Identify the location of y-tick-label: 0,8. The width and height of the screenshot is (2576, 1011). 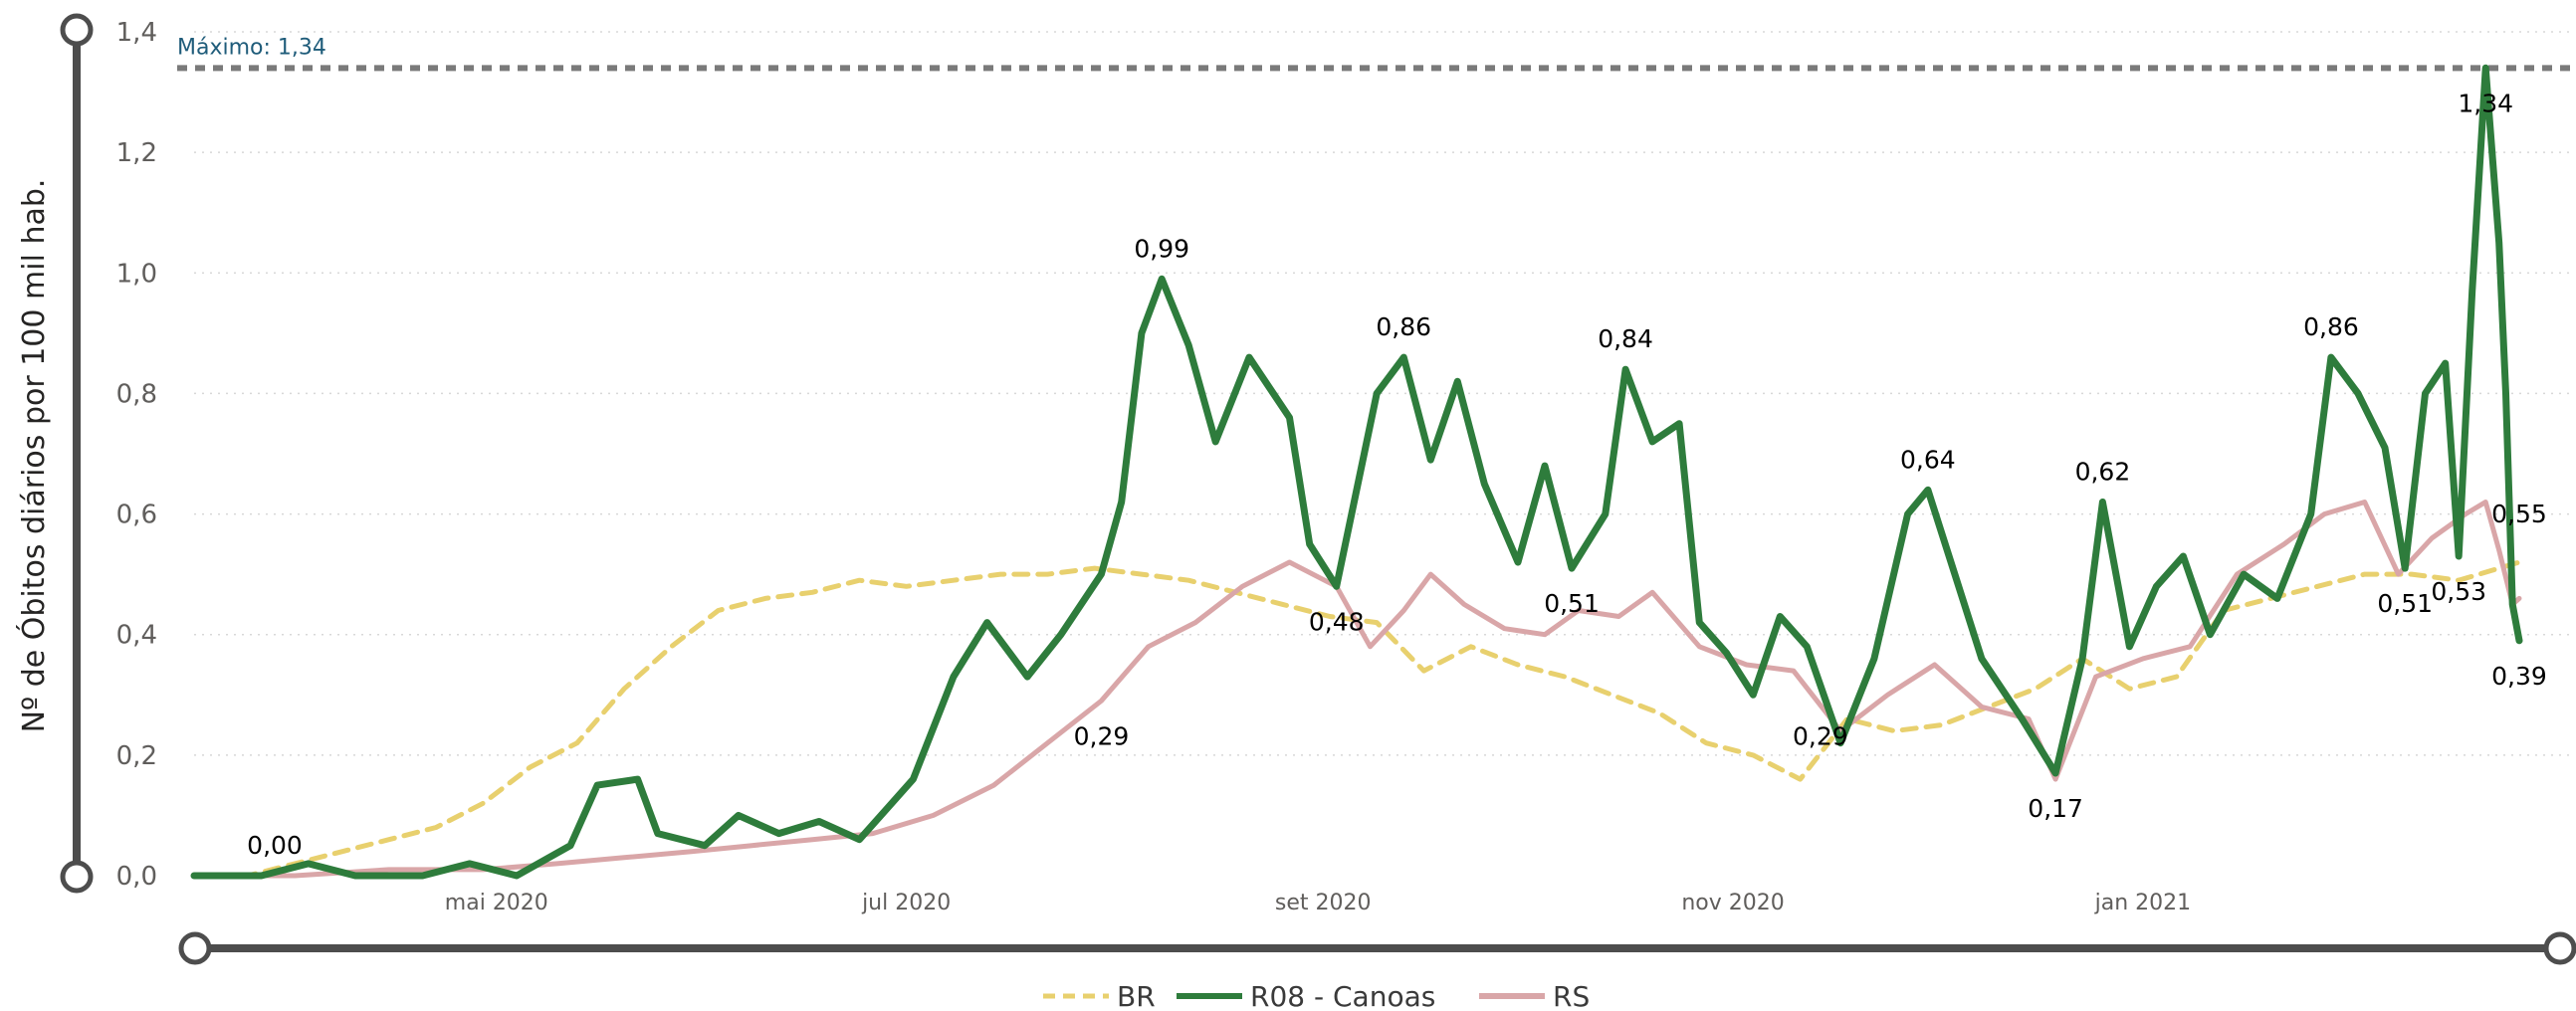
(136, 394).